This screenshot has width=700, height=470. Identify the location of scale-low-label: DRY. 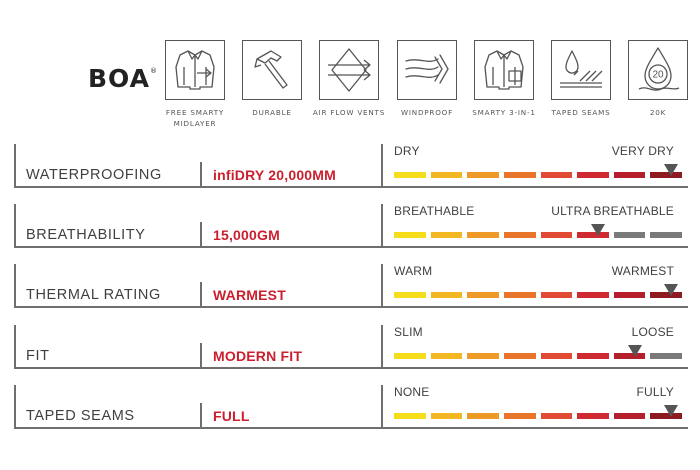
(407, 151).